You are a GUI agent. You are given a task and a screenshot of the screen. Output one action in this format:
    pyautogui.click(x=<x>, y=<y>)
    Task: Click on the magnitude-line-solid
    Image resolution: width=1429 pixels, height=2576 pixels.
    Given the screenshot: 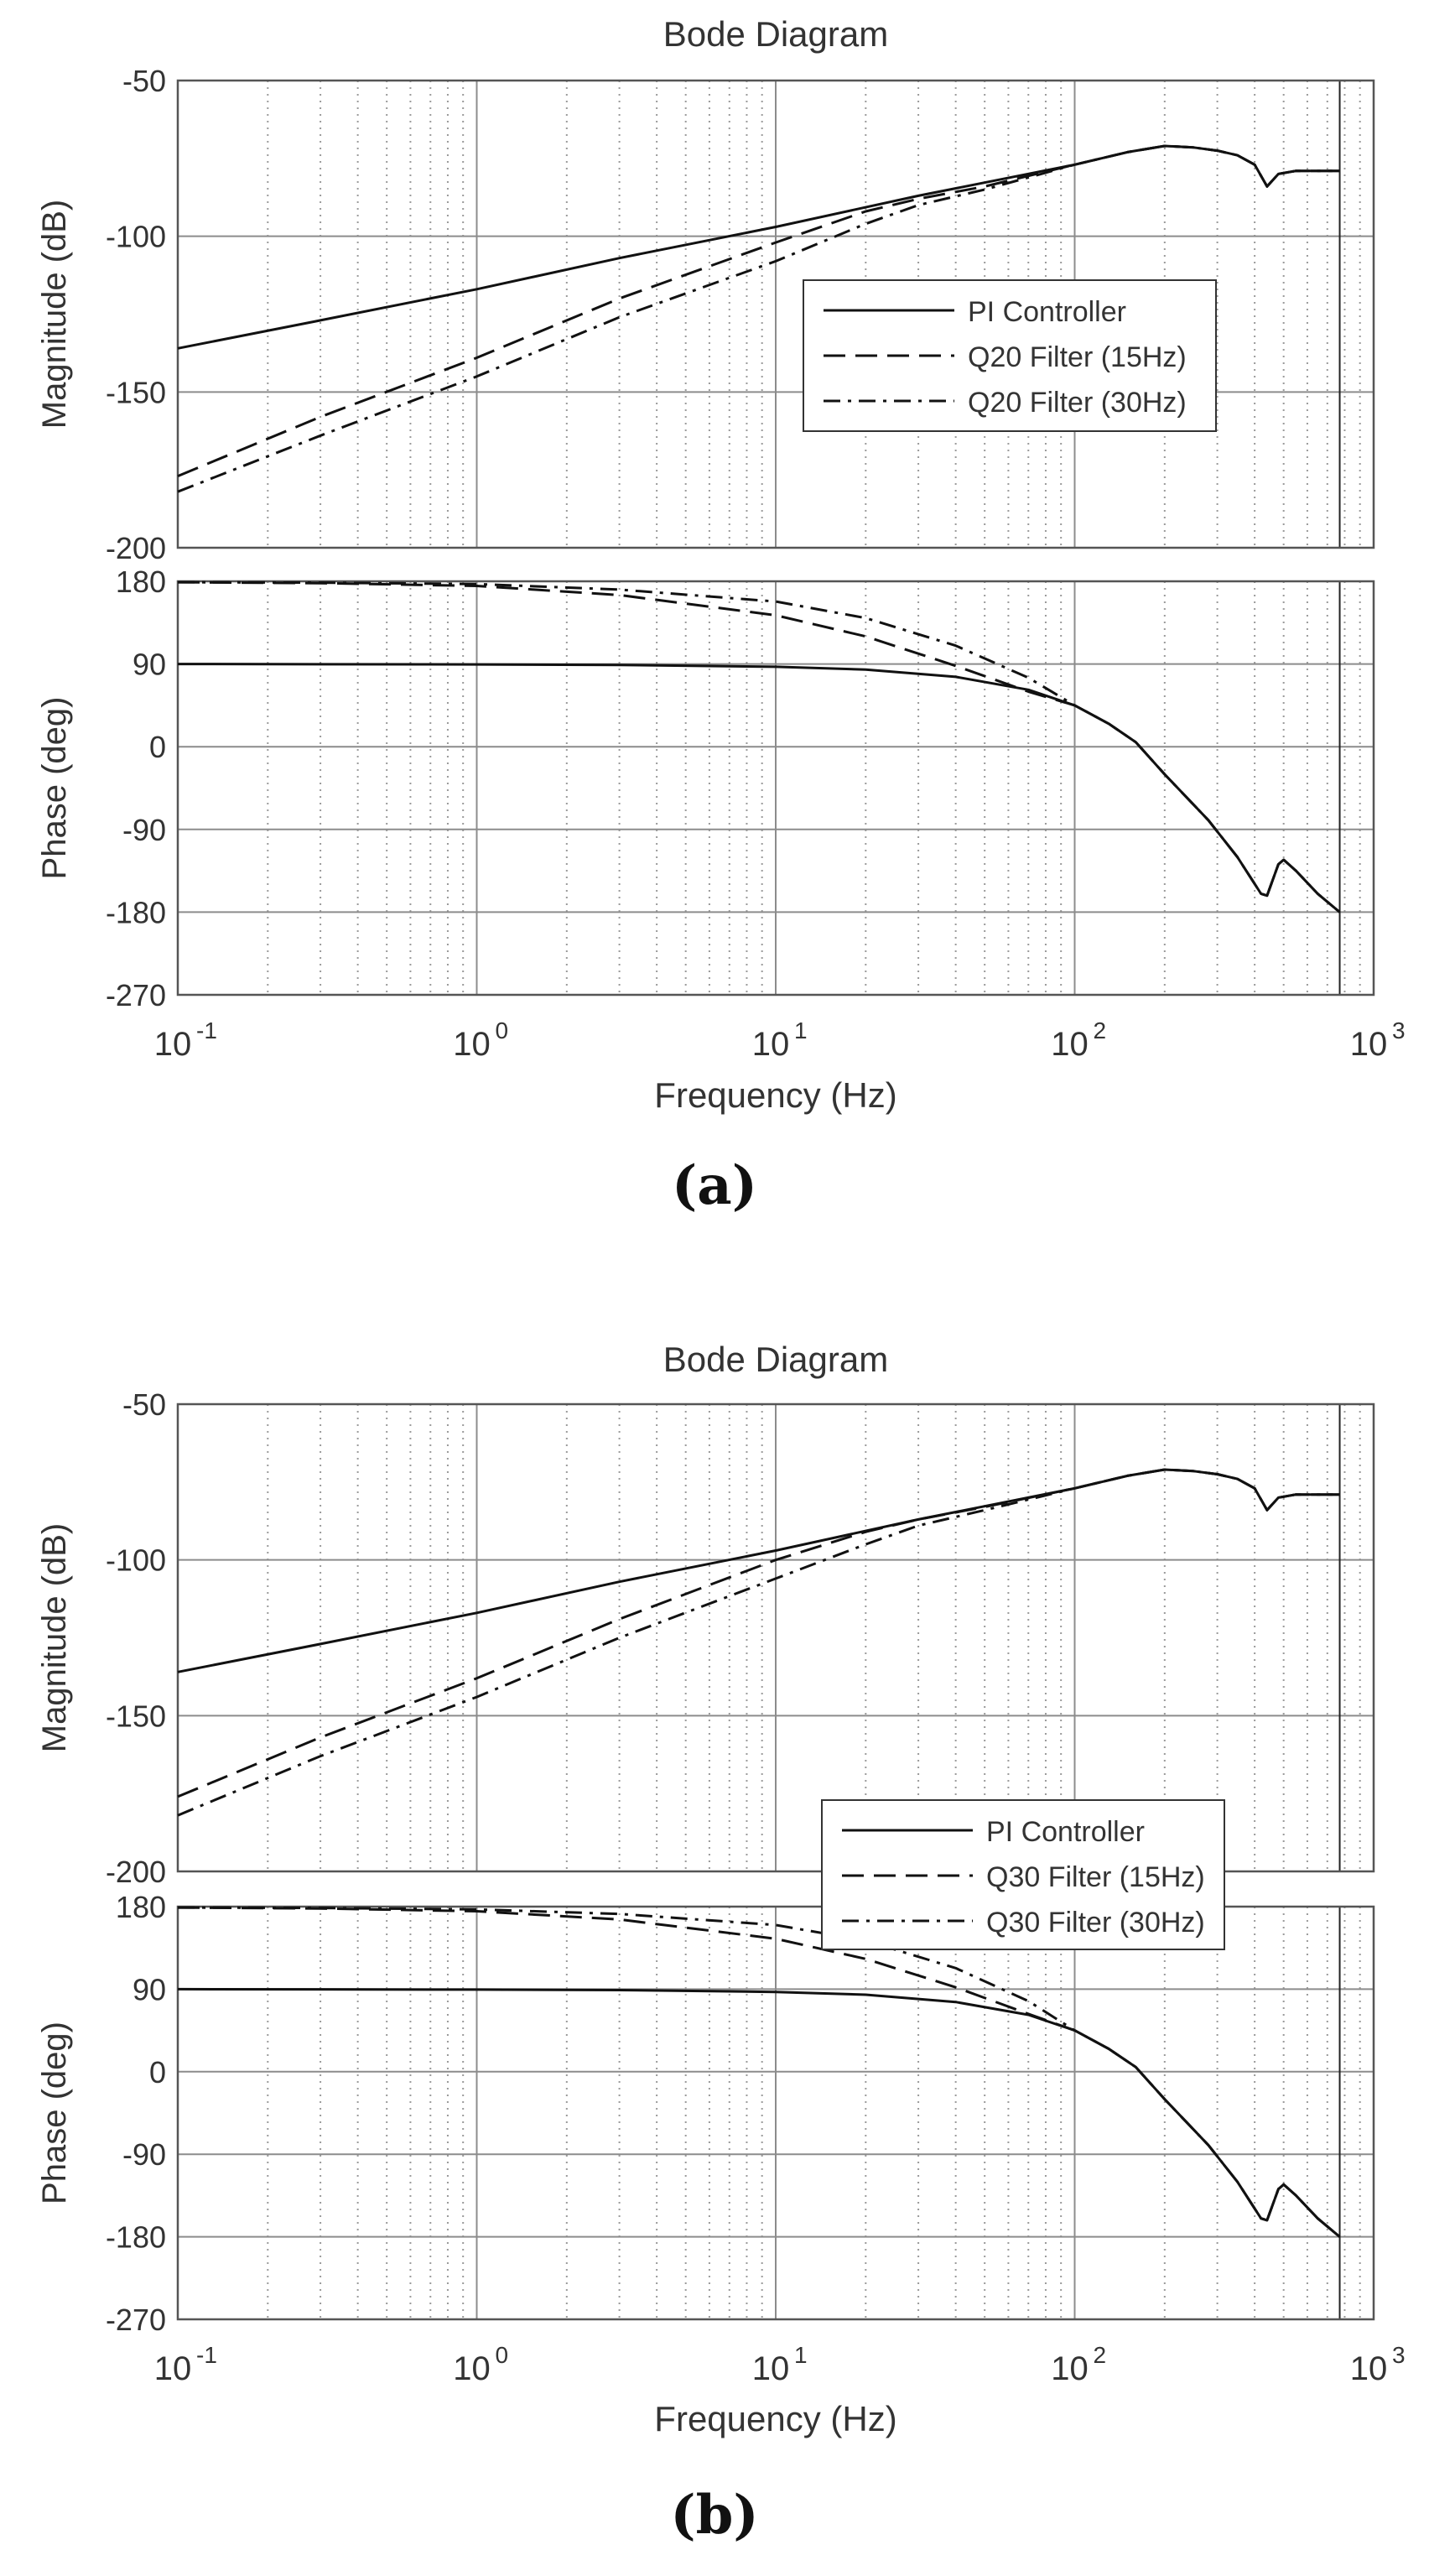 What is the action you would take?
    pyautogui.click(x=758, y=1570)
    